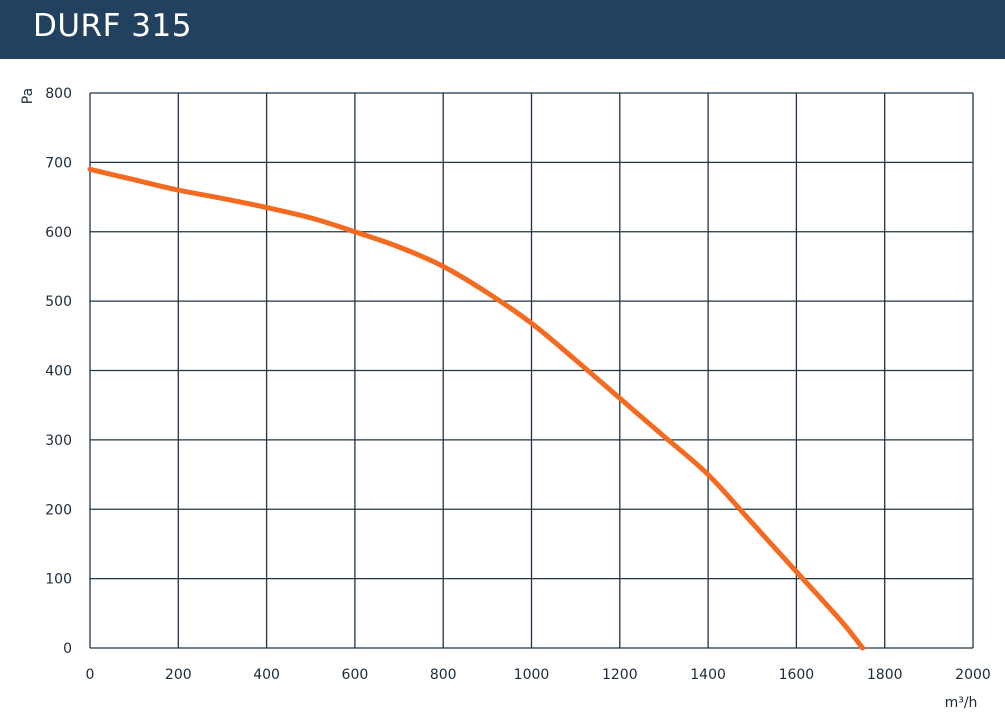  What do you see at coordinates (58, 233) in the screenshot?
I see `y-tick-label: 600` at bounding box center [58, 233].